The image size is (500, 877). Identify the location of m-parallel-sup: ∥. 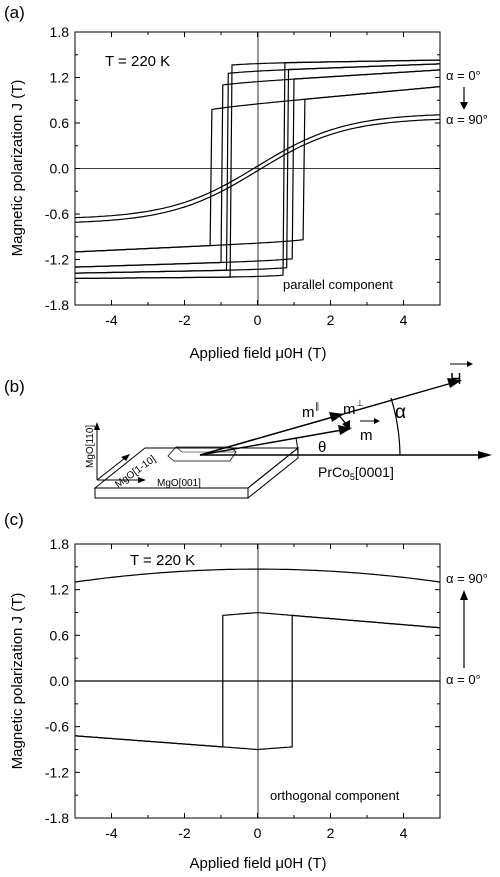
(317, 406).